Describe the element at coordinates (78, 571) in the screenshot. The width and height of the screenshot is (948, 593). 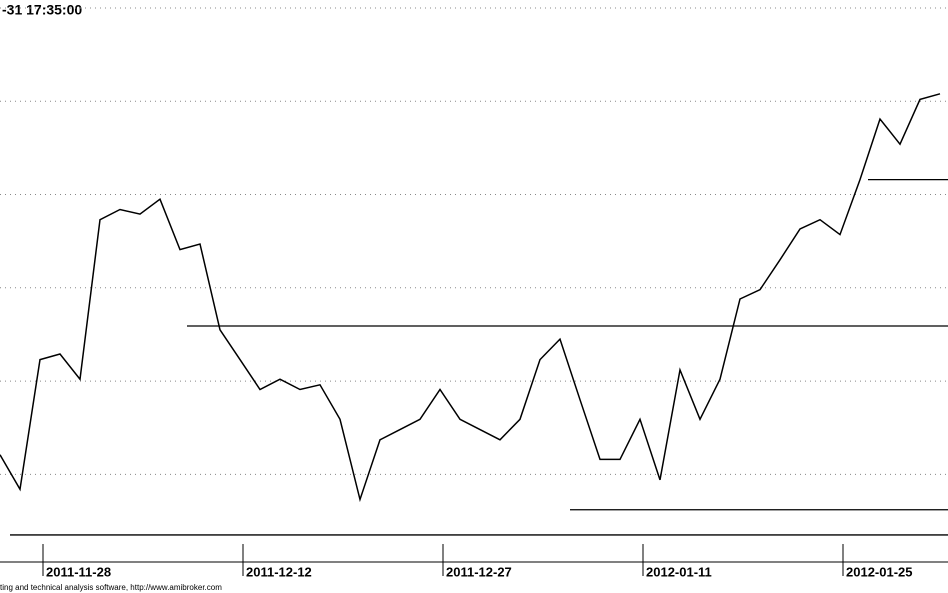
I see `x-tick-label: 2011-11-28` at that location.